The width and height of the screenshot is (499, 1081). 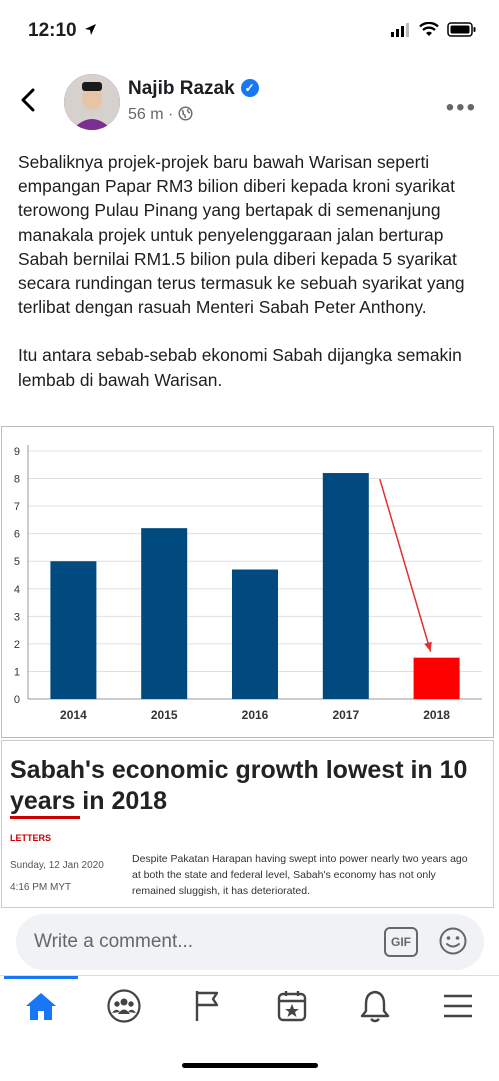 What do you see at coordinates (429, 31) in the screenshot?
I see `wifi-icon` at bounding box center [429, 31].